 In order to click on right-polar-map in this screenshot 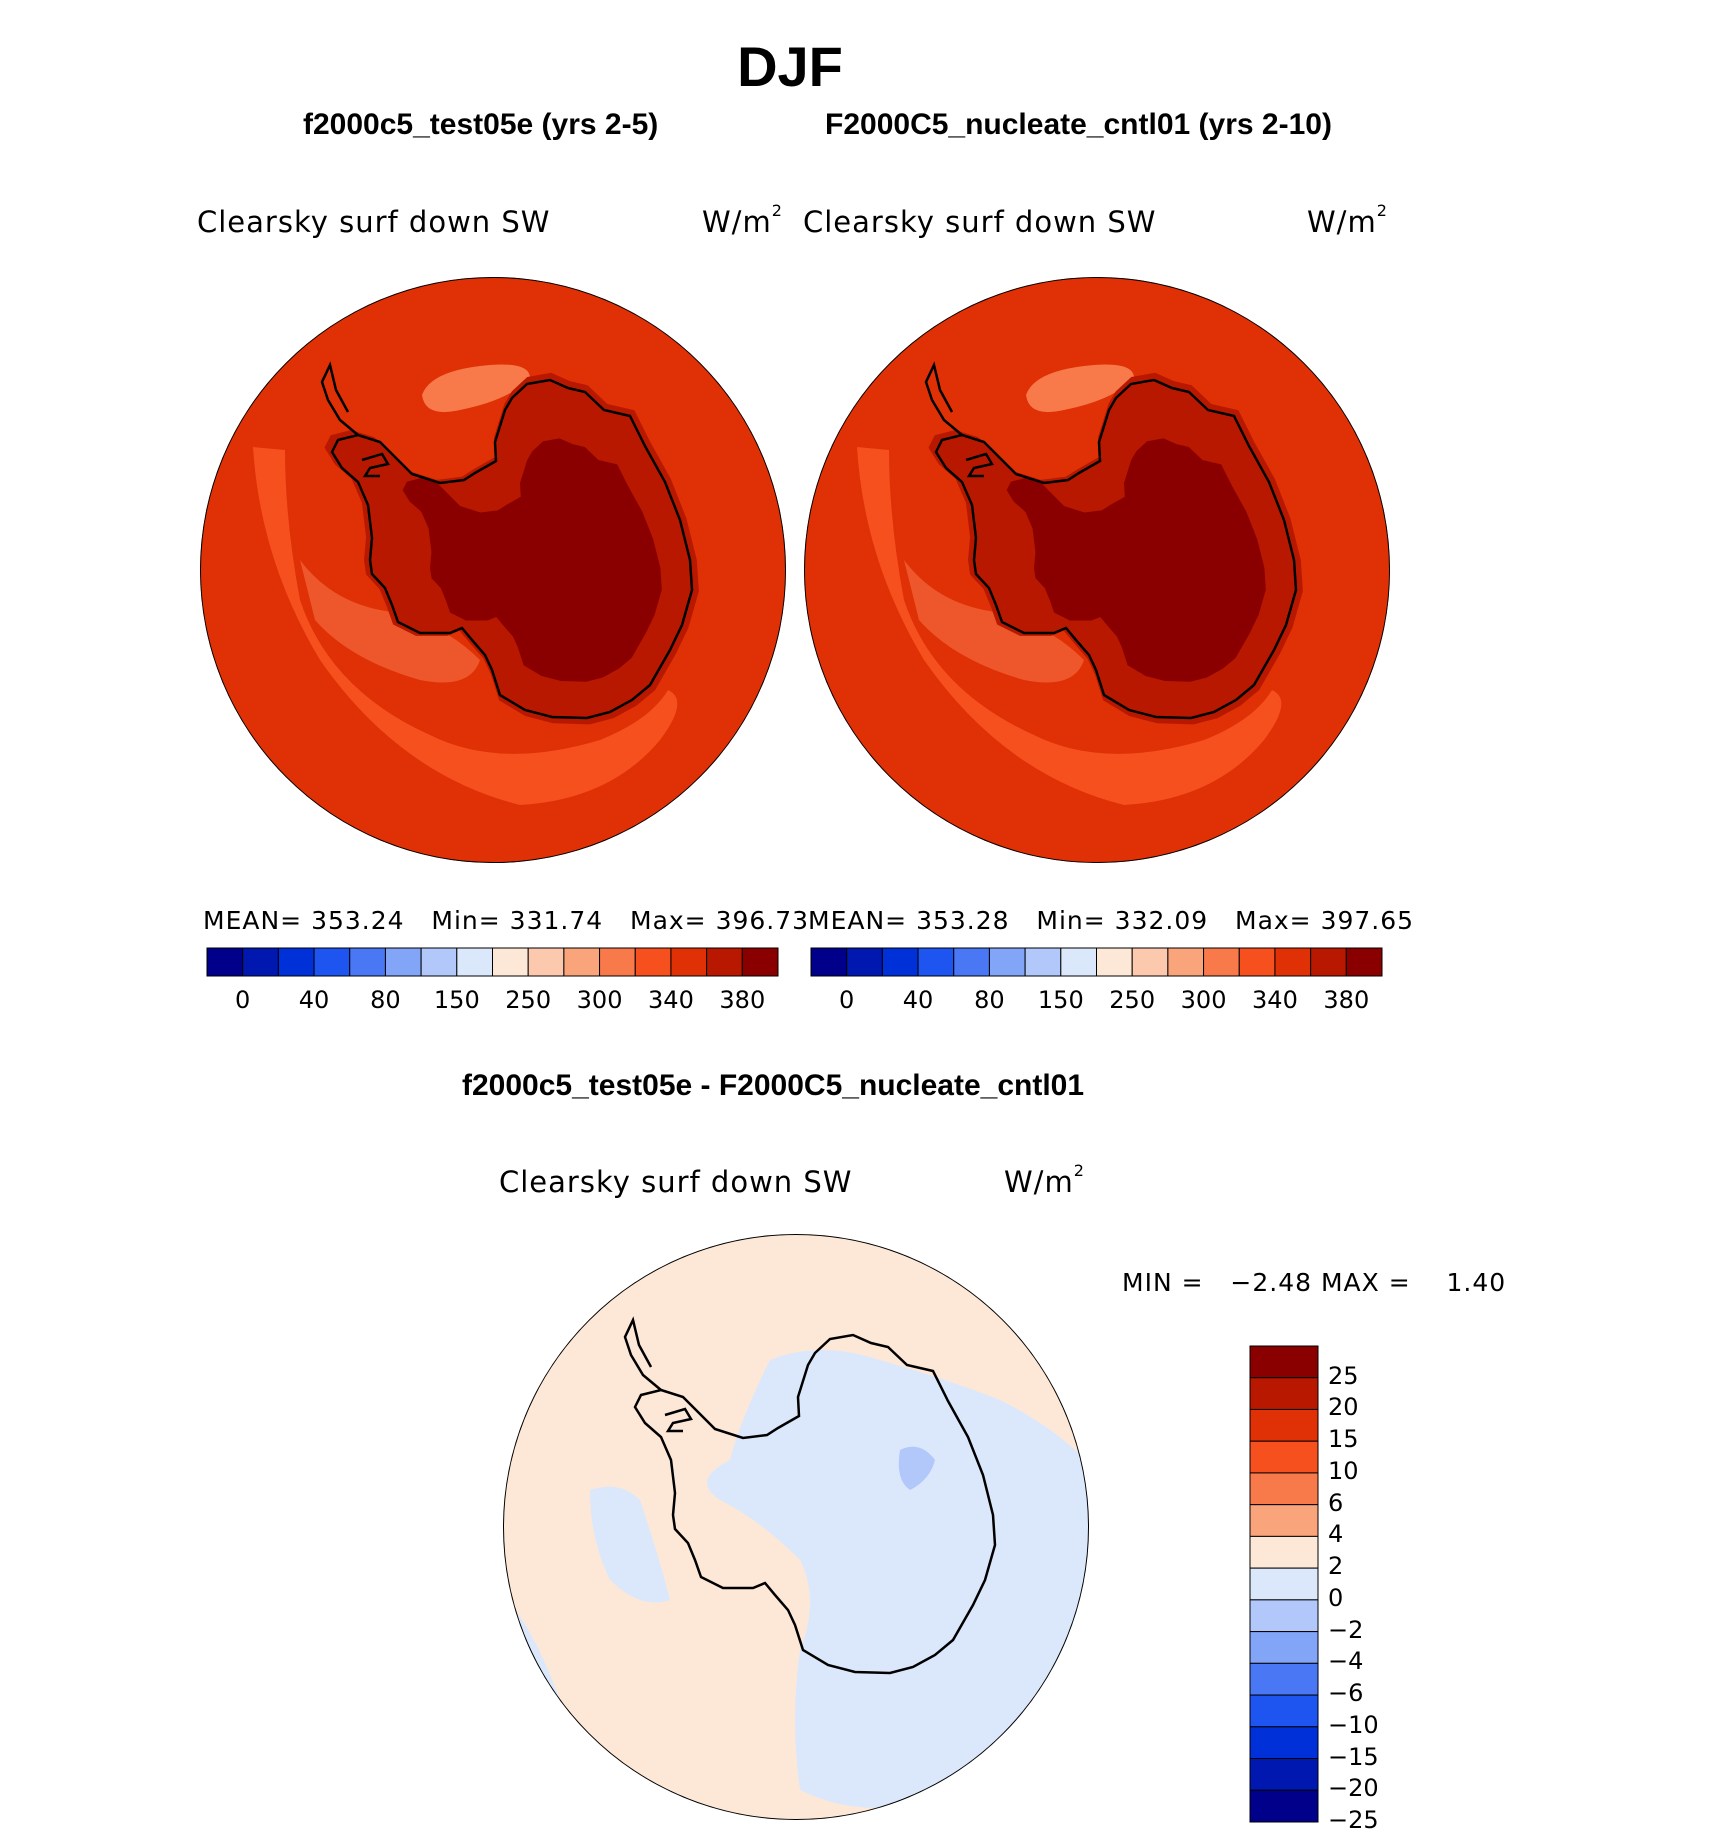, I will do `click(1097, 570)`.